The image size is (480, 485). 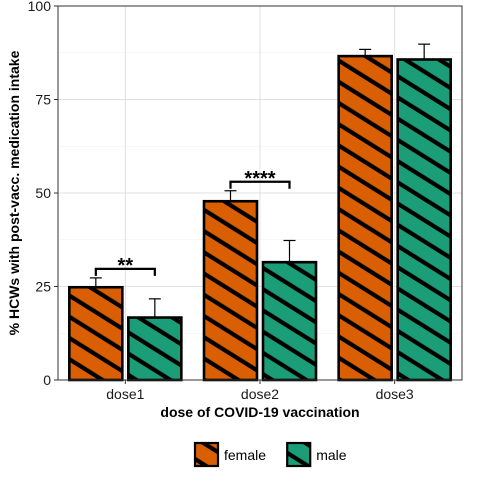 What do you see at coordinates (96, 333) in the screenshot?
I see `bar-female-dose1` at bounding box center [96, 333].